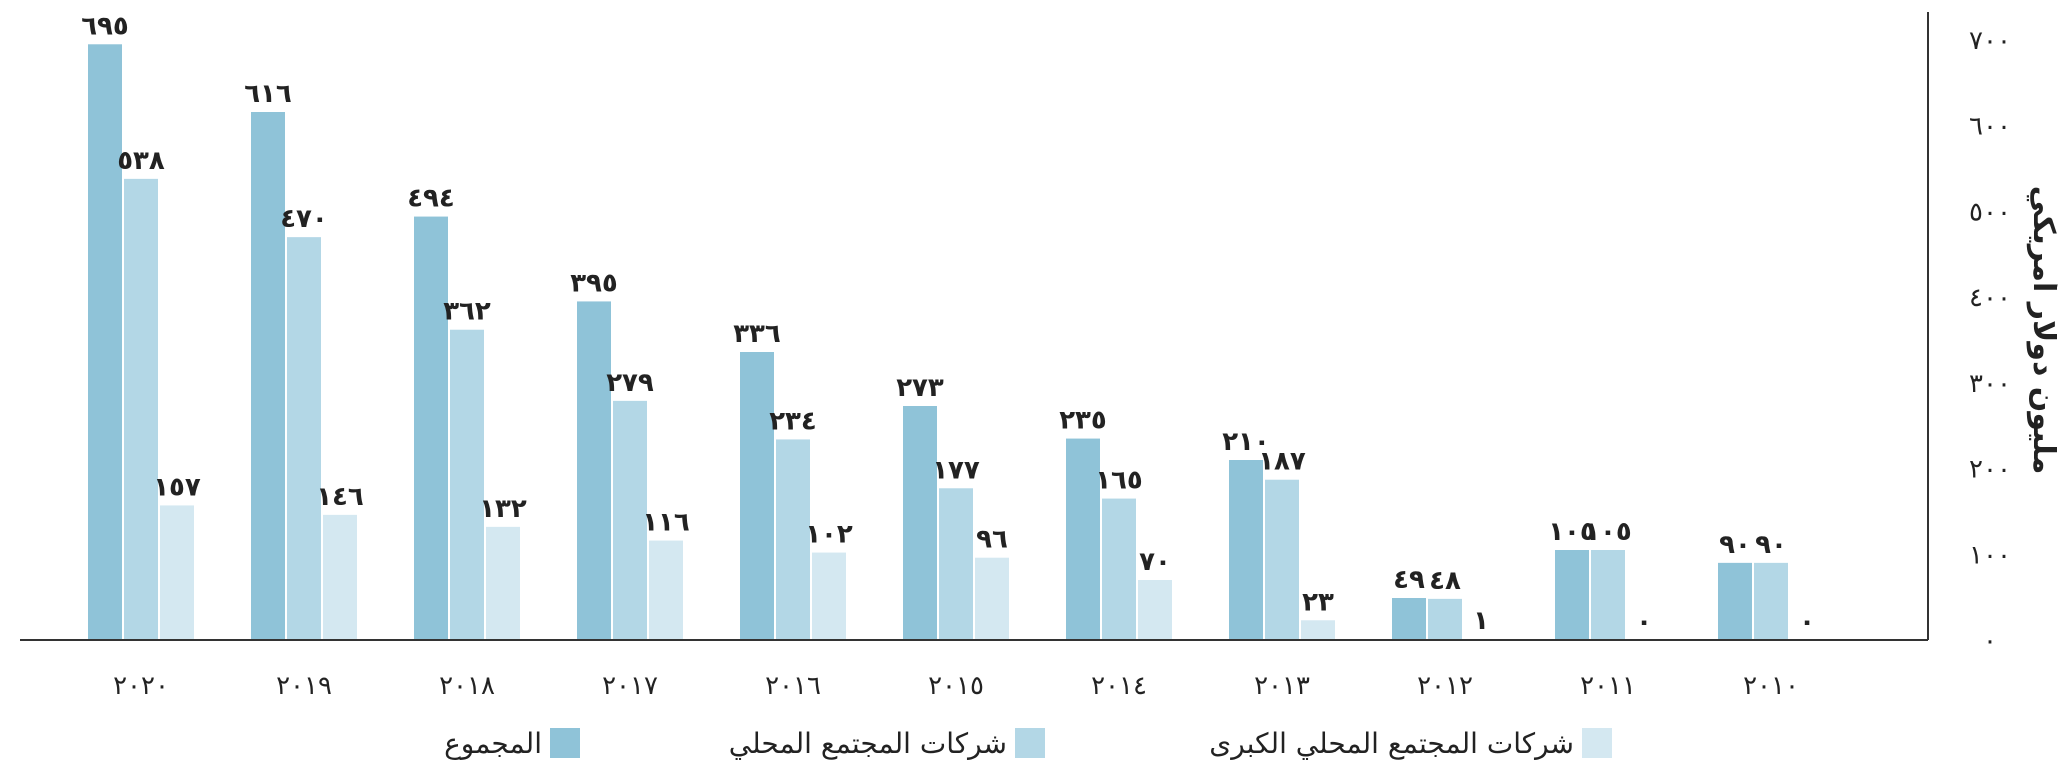 Image resolution: width=2058 pixels, height=777 pixels. What do you see at coordinates (594, 283) in the screenshot?
I see `data-label: ٣٩٥` at bounding box center [594, 283].